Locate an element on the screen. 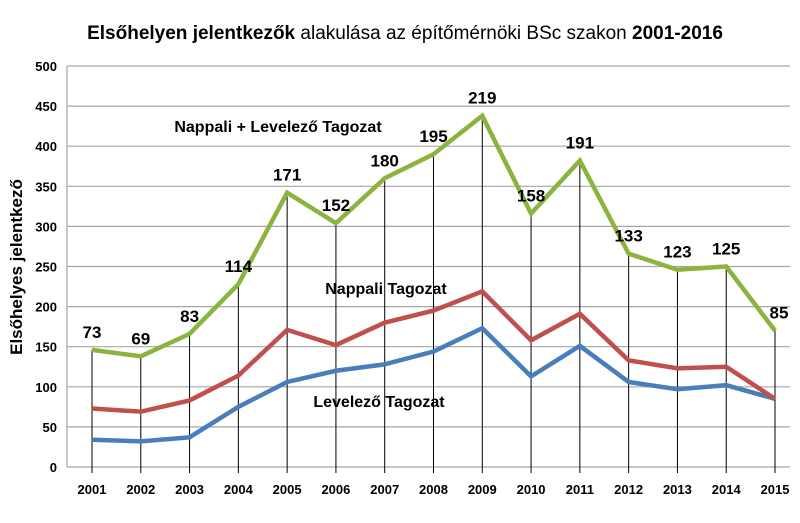 The width and height of the screenshot is (800, 523). x-tick-label: 2002 is located at coordinates (140, 489).